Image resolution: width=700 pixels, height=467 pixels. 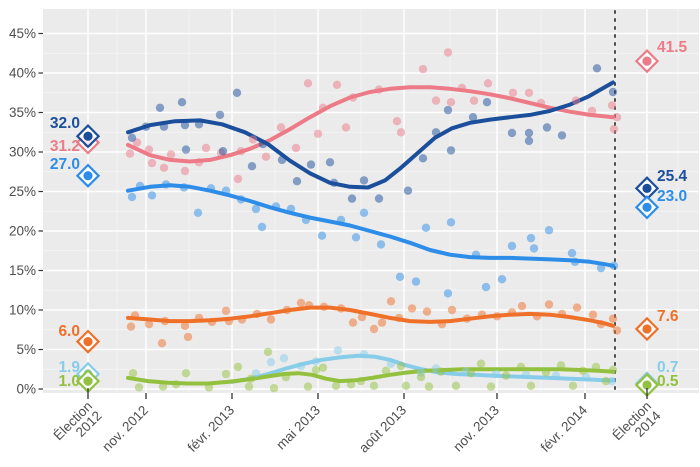 What do you see at coordinates (564, 428) in the screenshot?
I see `x-tick-label: févr. 2014` at bounding box center [564, 428].